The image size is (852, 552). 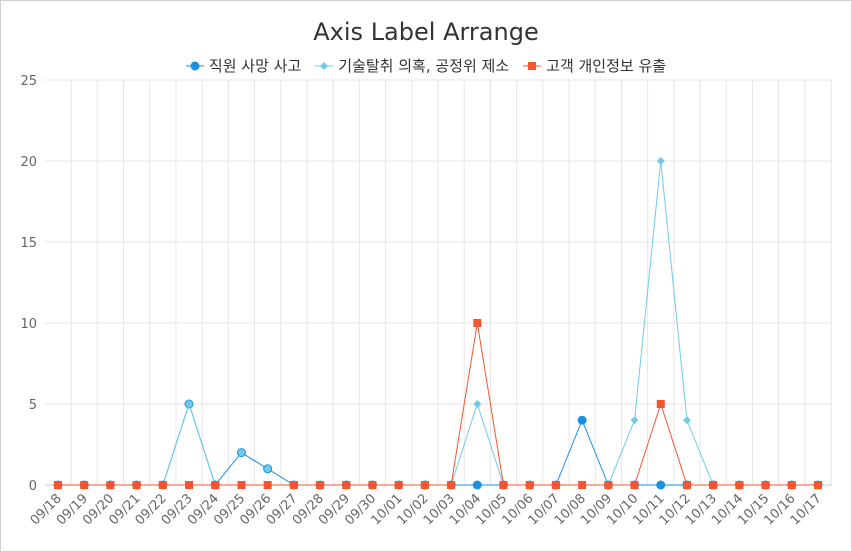 I want to click on y-tick-label: 15, so click(x=28, y=243).